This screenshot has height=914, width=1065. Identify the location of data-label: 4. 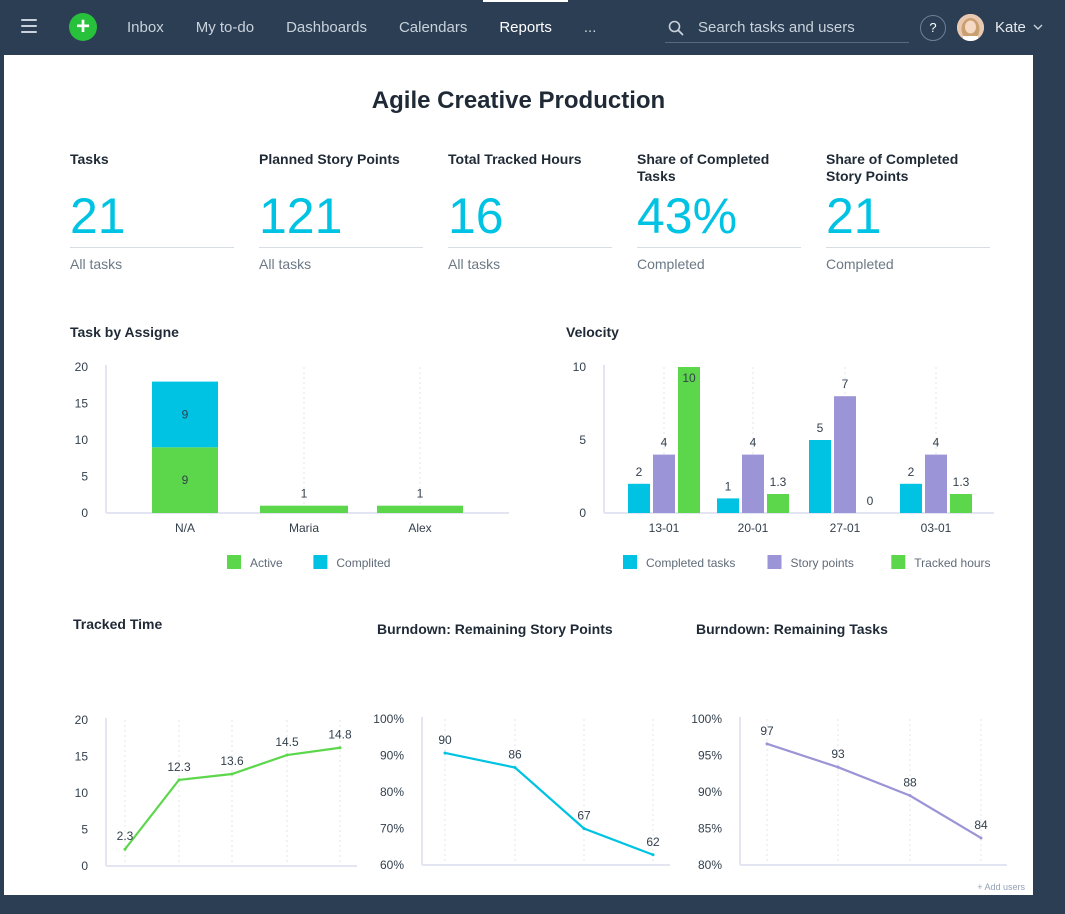
(664, 443).